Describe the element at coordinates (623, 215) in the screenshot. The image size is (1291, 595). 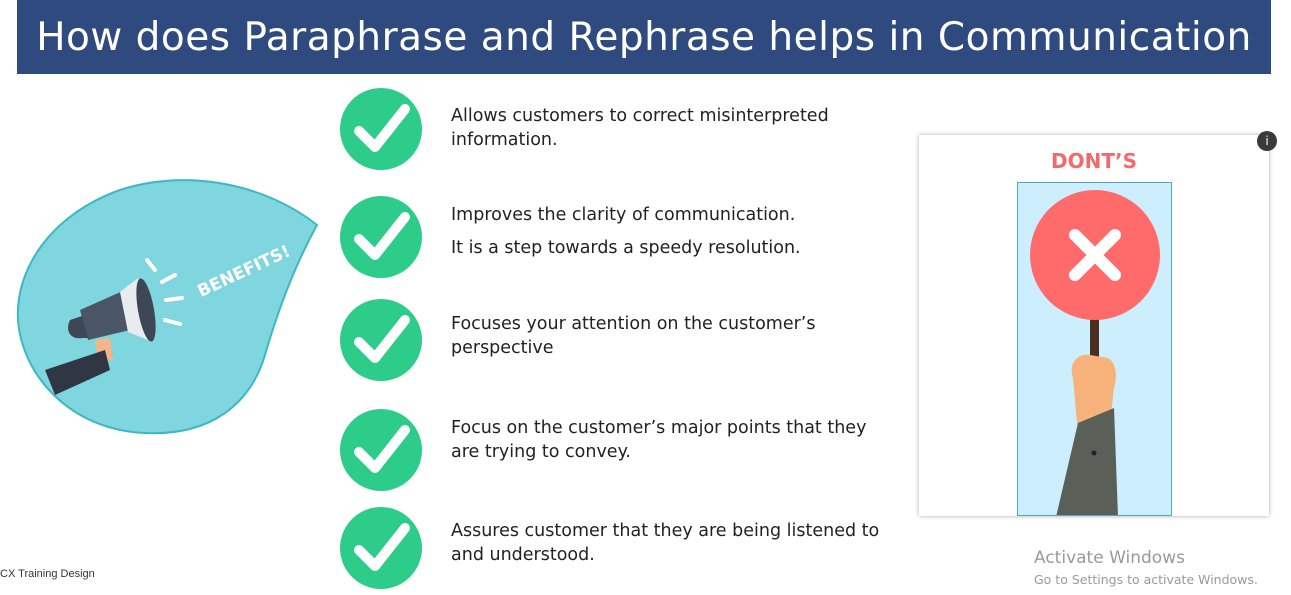
I see `benefit-line: Improves the clarity of communication.` at that location.